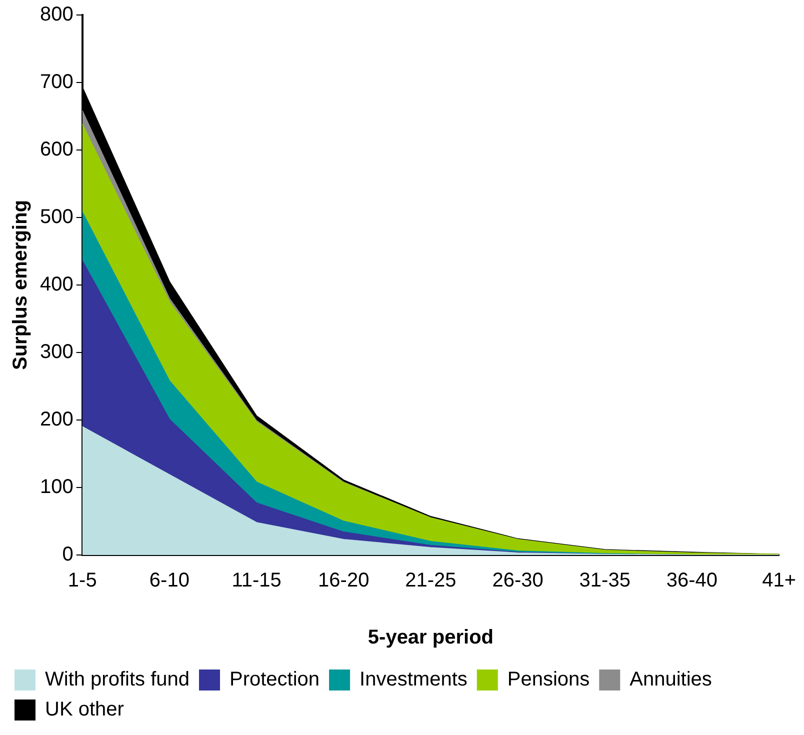  Describe the element at coordinates (57, 352) in the screenshot. I see `y-tick-label: 300` at that location.